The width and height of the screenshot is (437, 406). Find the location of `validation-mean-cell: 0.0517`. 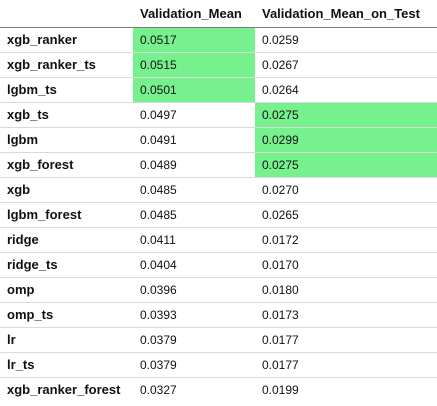

validation-mean-cell: 0.0517 is located at coordinates (194, 40).